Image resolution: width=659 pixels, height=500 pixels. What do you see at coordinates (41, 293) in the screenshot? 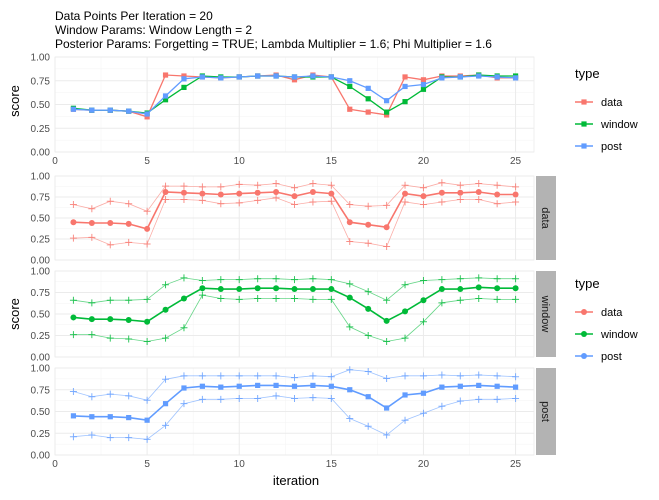
I see `y-tick-label: 0.75` at bounding box center [41, 293].